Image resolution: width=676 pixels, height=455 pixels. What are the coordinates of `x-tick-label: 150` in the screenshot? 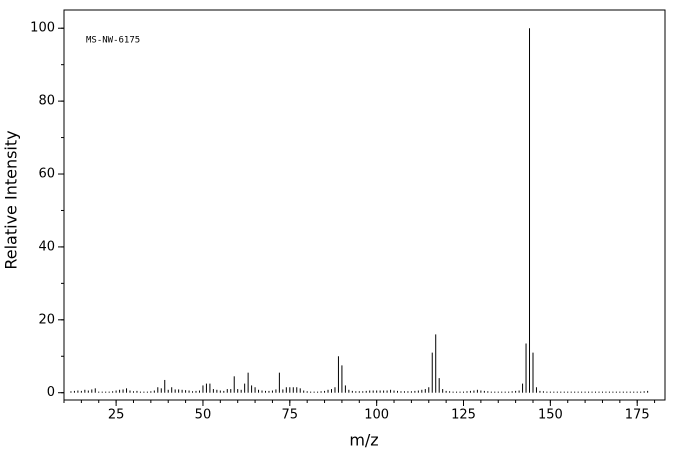 It's located at (550, 415).